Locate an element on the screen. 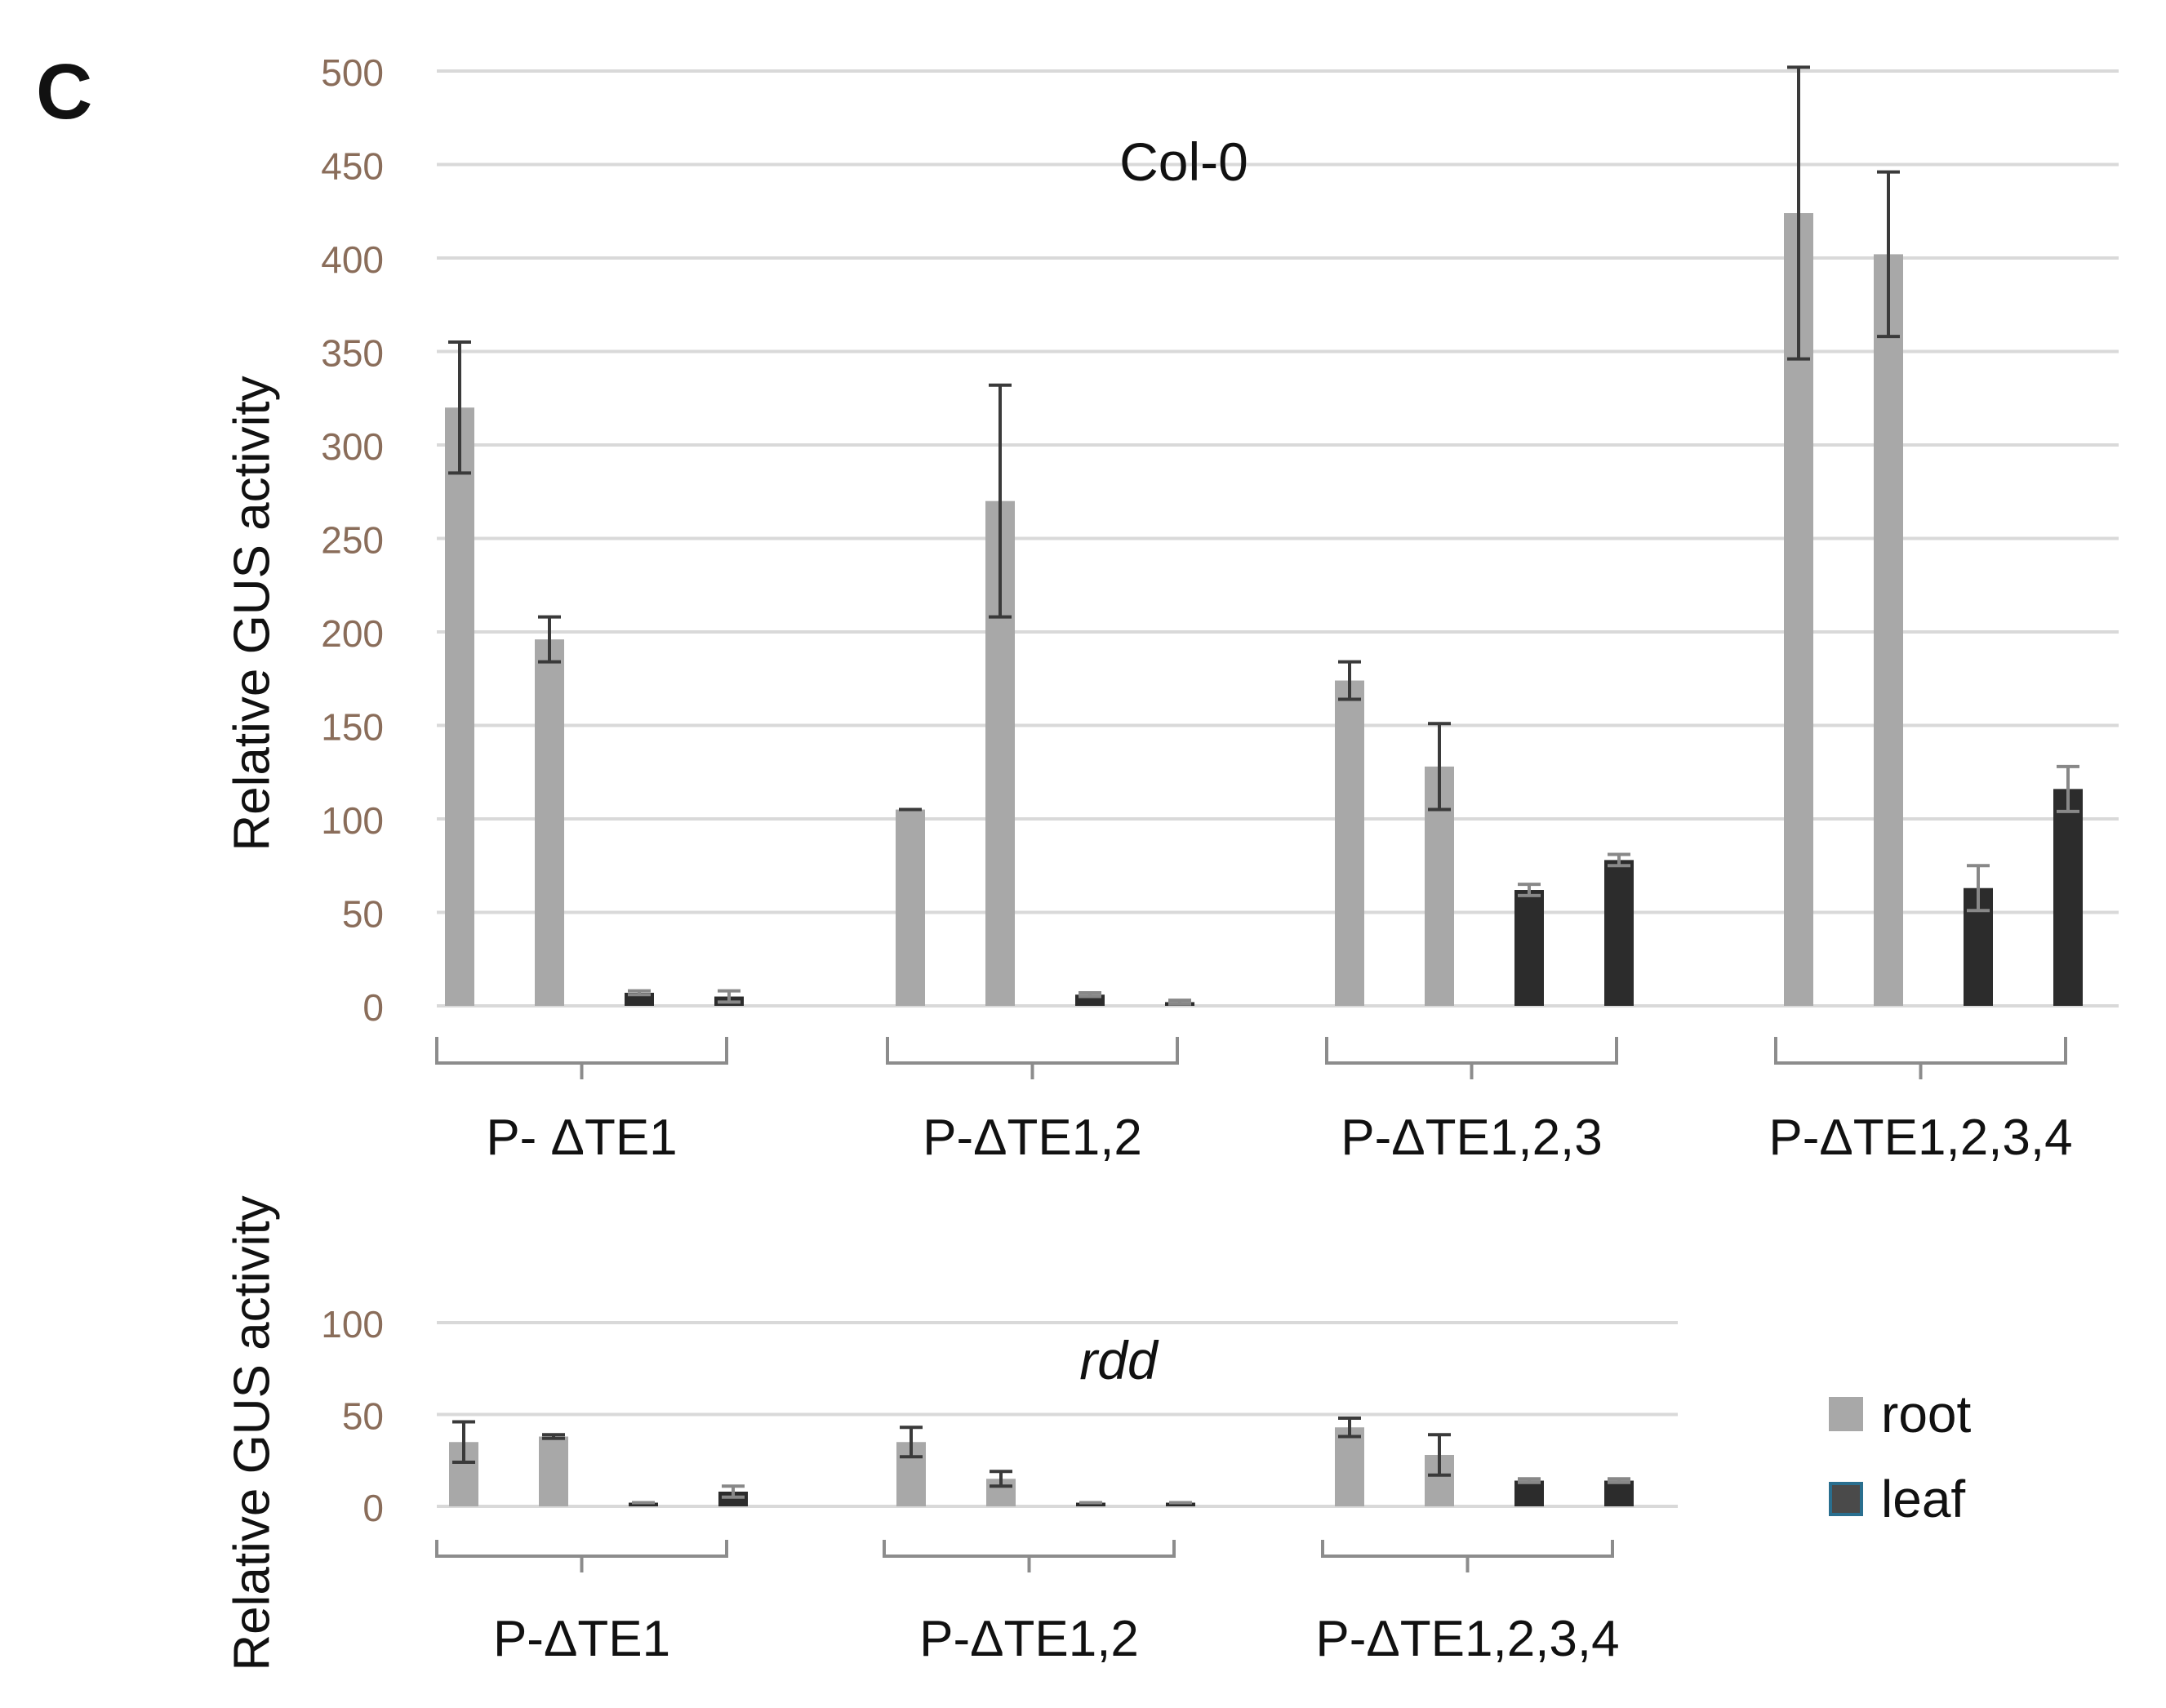 The height and width of the screenshot is (1708, 2166). col0-y-tick-label: 0 is located at coordinates (373, 1007).